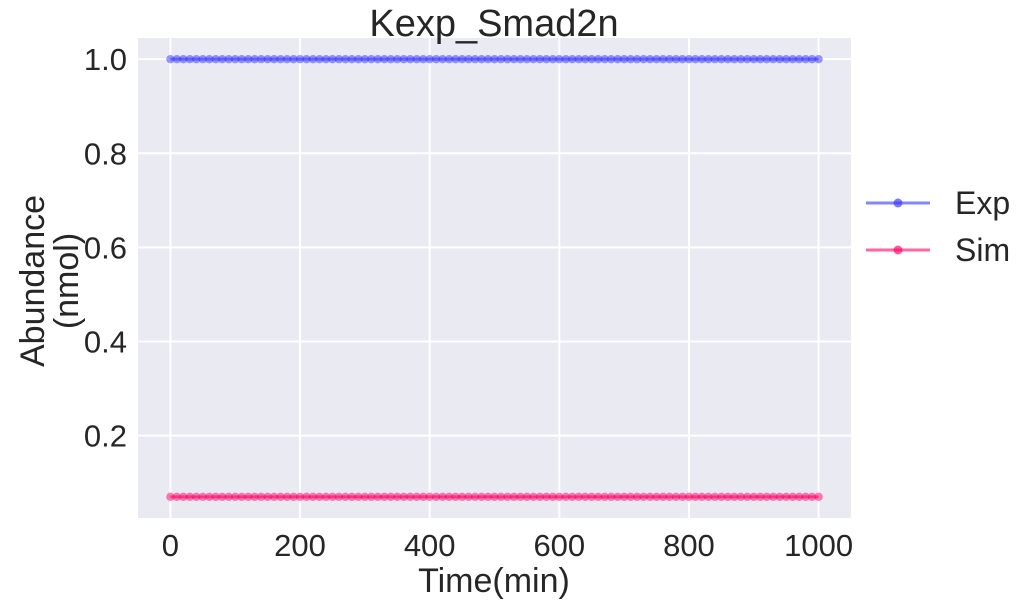 The width and height of the screenshot is (1029, 604). I want to click on legend-label: Sim, so click(982, 250).